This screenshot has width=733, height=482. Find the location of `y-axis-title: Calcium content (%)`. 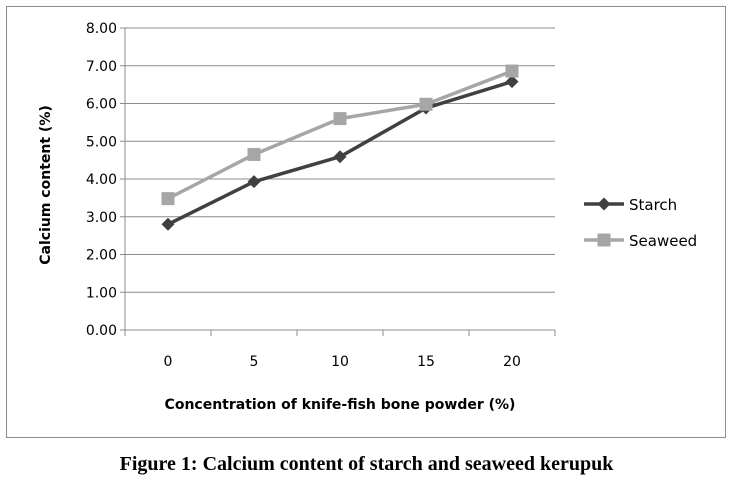

y-axis-title: Calcium content (%) is located at coordinates (46, 184).